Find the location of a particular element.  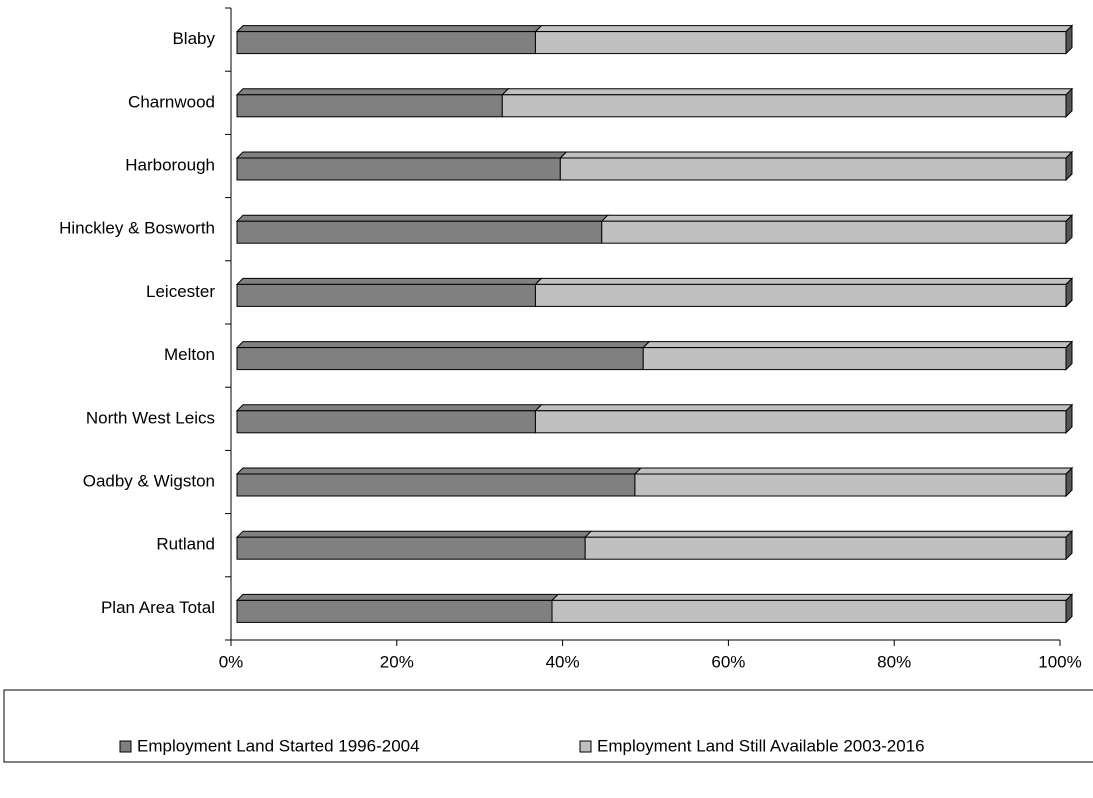

x-tick-label: 60% is located at coordinates (728, 661).